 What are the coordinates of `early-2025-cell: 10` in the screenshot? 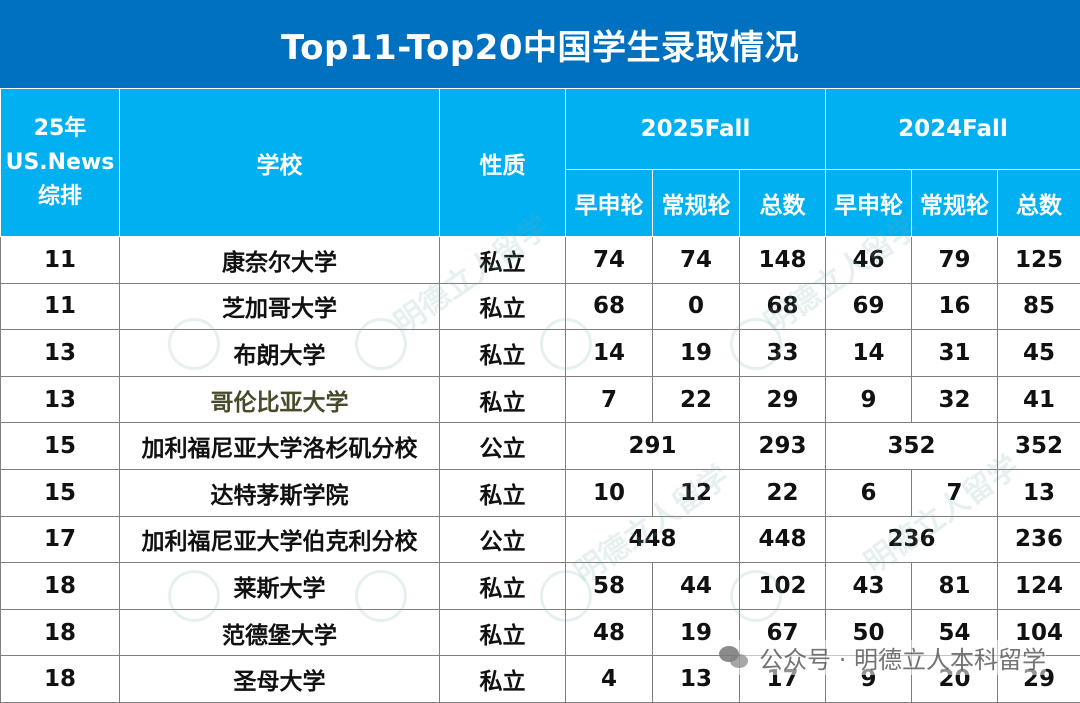 It's located at (609, 492).